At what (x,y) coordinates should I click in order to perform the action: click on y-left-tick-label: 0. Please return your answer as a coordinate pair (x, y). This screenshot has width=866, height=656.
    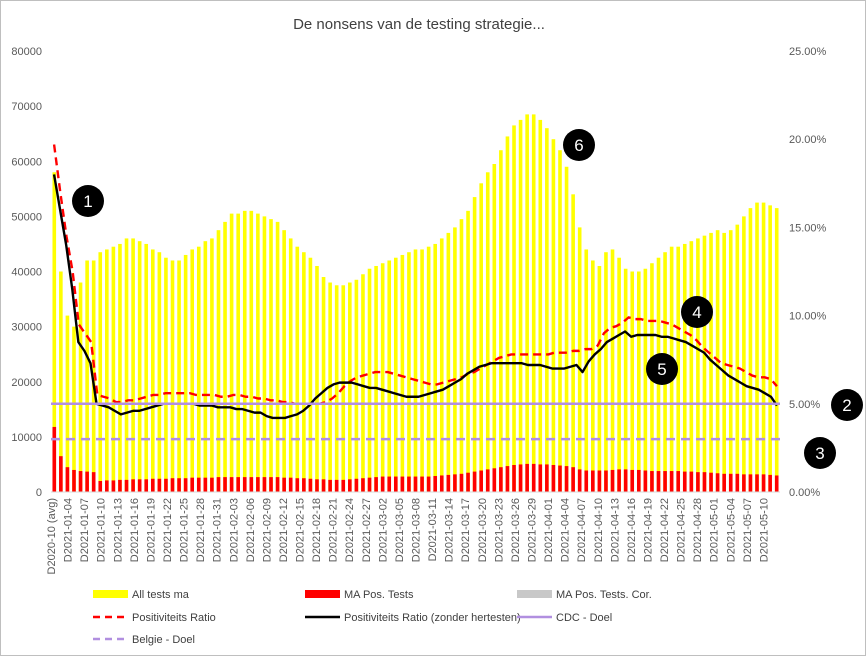
    Looking at the image, I should click on (39, 493).